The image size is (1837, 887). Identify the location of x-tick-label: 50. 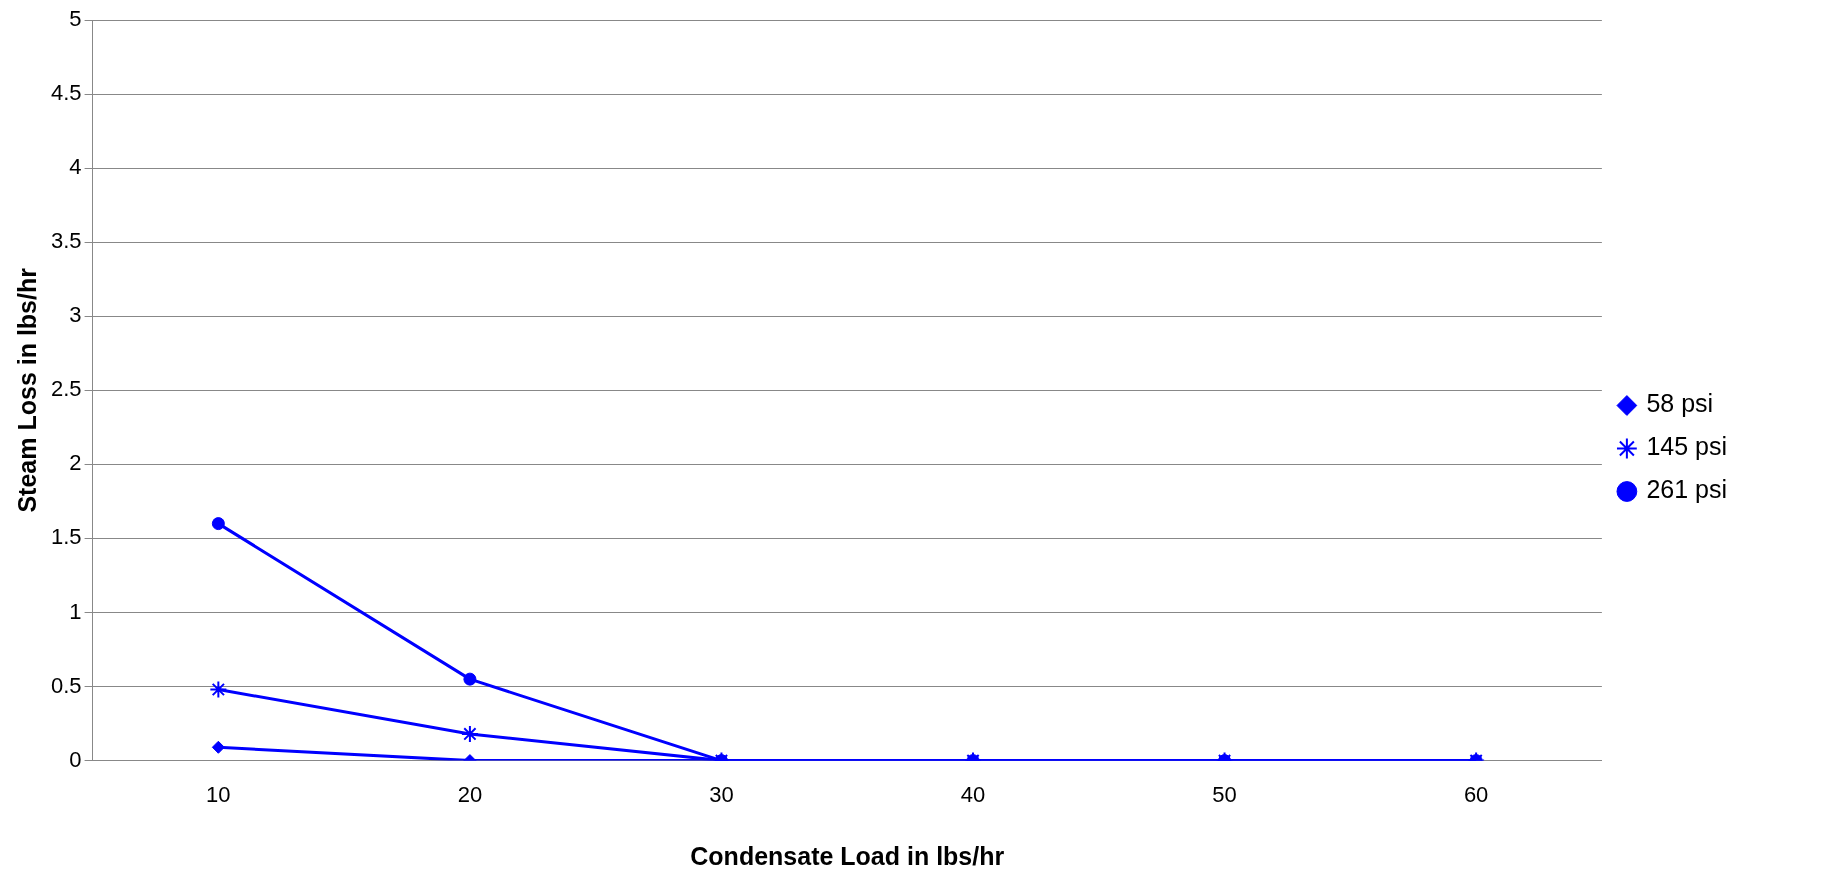
(1224, 794).